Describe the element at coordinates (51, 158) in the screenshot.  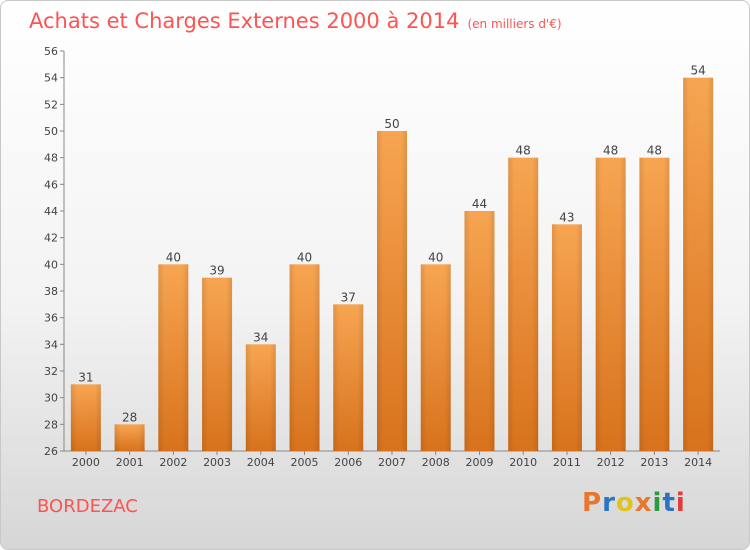
I see `y-tick-label: 48` at that location.